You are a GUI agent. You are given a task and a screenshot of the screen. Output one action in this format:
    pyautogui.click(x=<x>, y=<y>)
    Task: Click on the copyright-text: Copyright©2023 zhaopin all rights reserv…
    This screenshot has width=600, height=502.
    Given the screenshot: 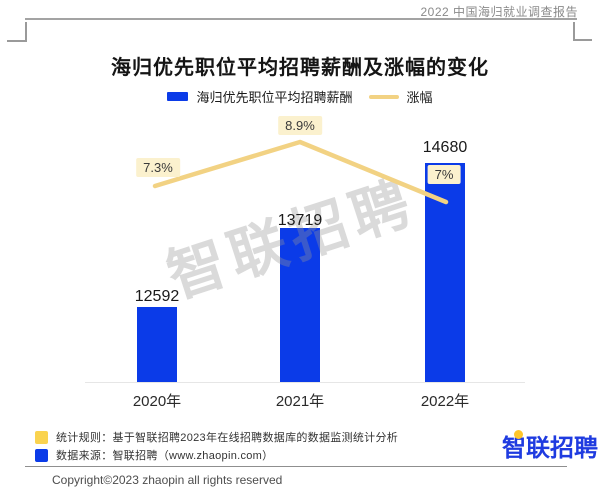 What is the action you would take?
    pyautogui.click(x=167, y=480)
    